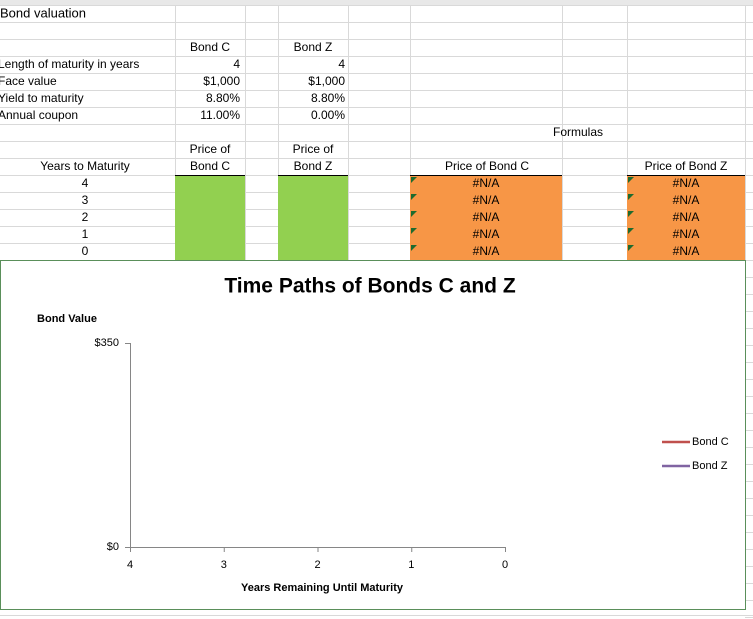 The width and height of the screenshot is (753, 619). Describe the element at coordinates (113, 547) in the screenshot. I see `y-tick-label: $0` at that location.